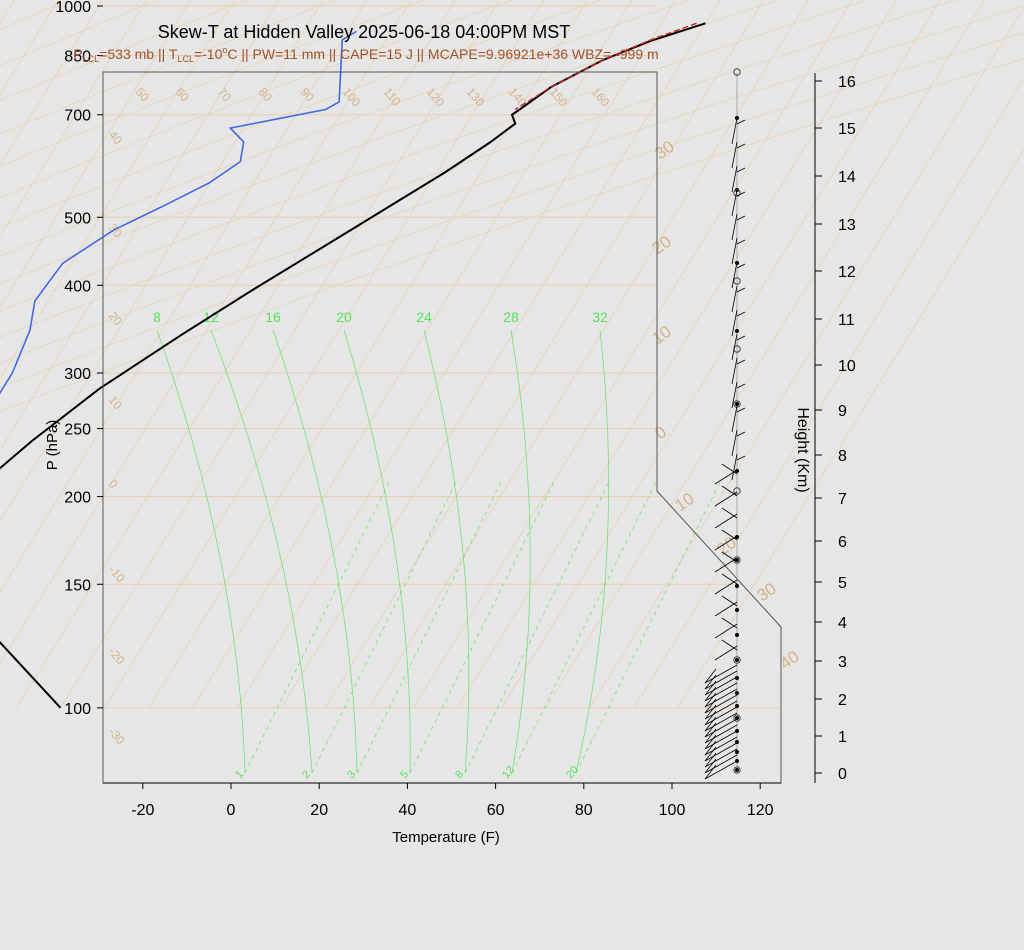 This screenshot has width=1024, height=950. What do you see at coordinates (511, 317) in the screenshot?
I see `mixing-ratio-label-top: 28` at bounding box center [511, 317].